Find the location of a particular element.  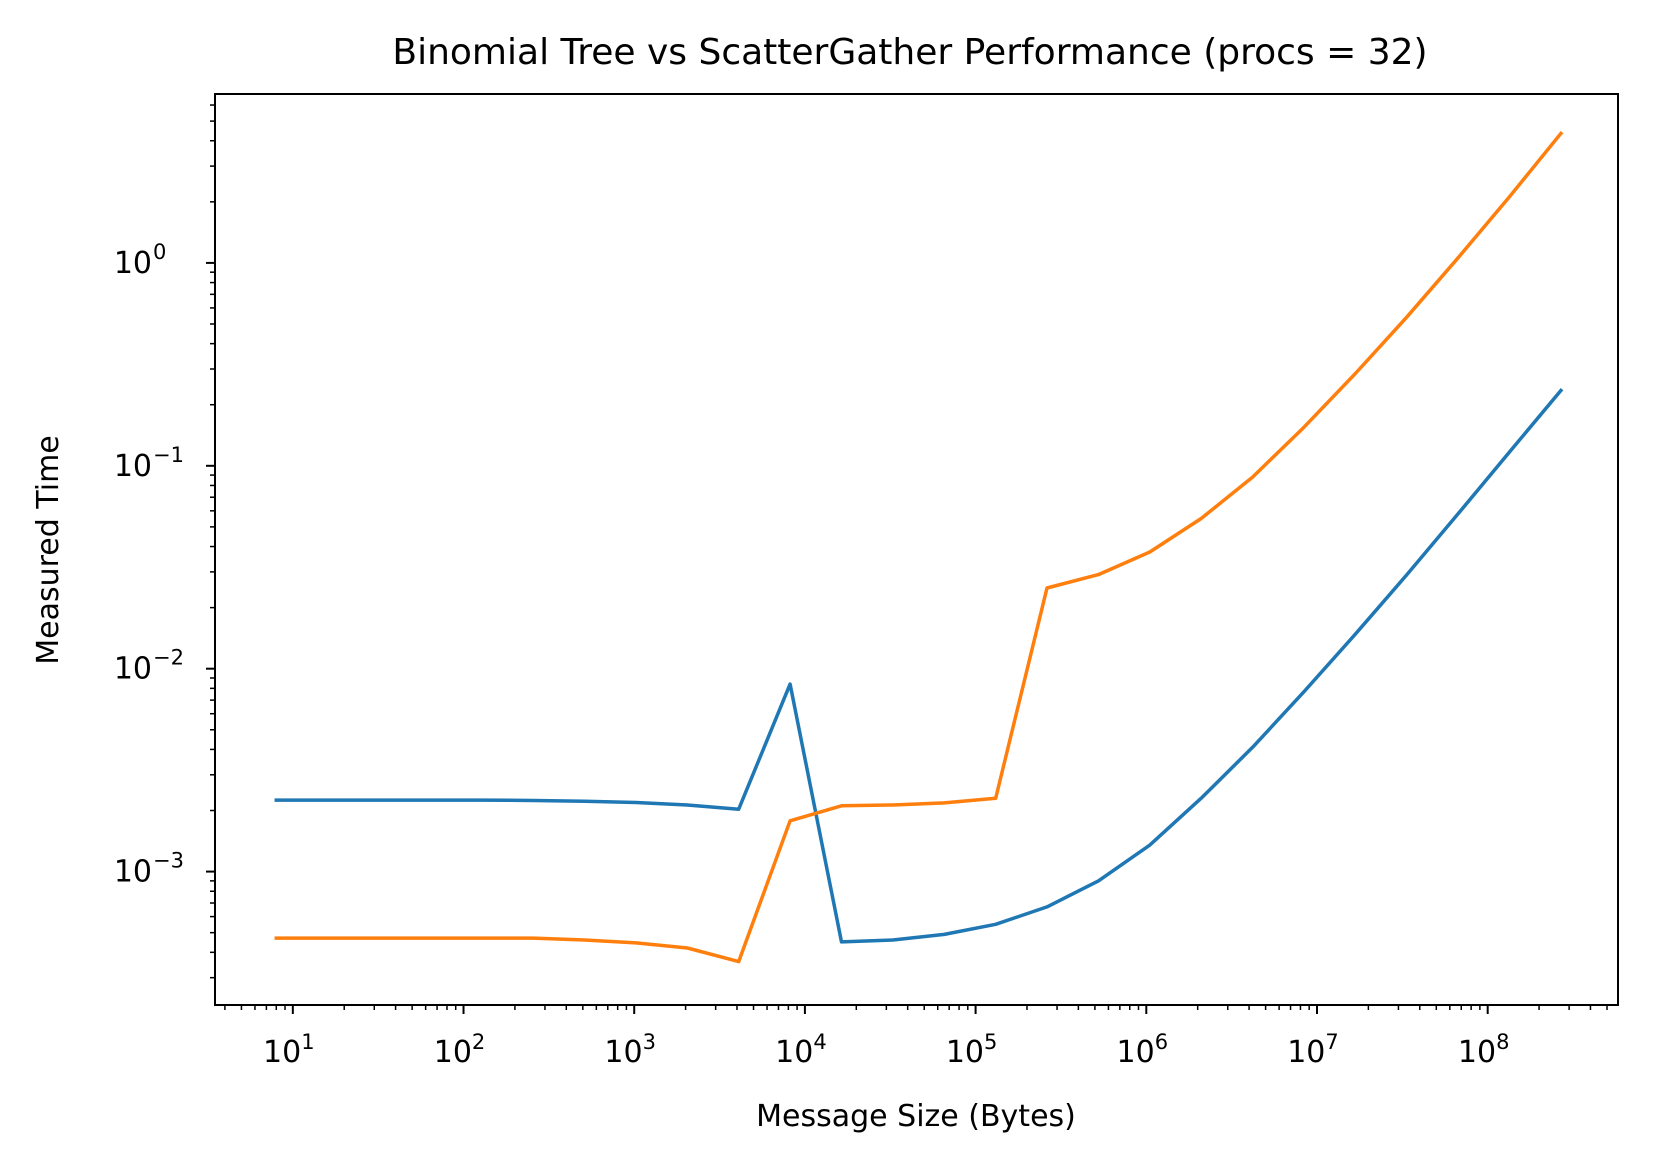

y-tick-exponent: 0 is located at coordinates (159, 252).